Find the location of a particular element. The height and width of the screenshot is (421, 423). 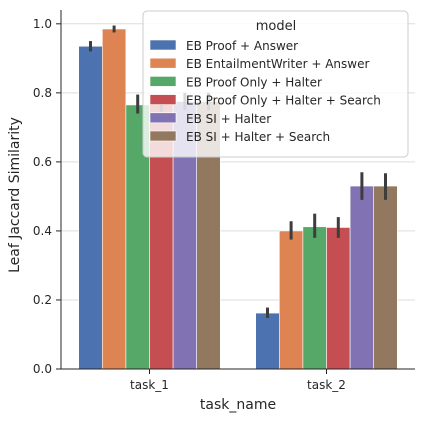

y-tick-label: 0.6 is located at coordinates (42, 162).